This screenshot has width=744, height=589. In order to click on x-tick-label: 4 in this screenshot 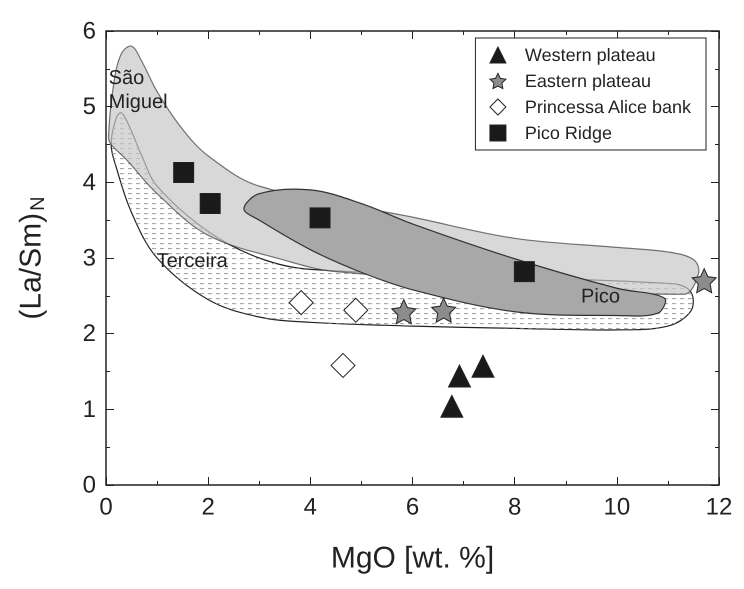, I will do `click(311, 507)`.